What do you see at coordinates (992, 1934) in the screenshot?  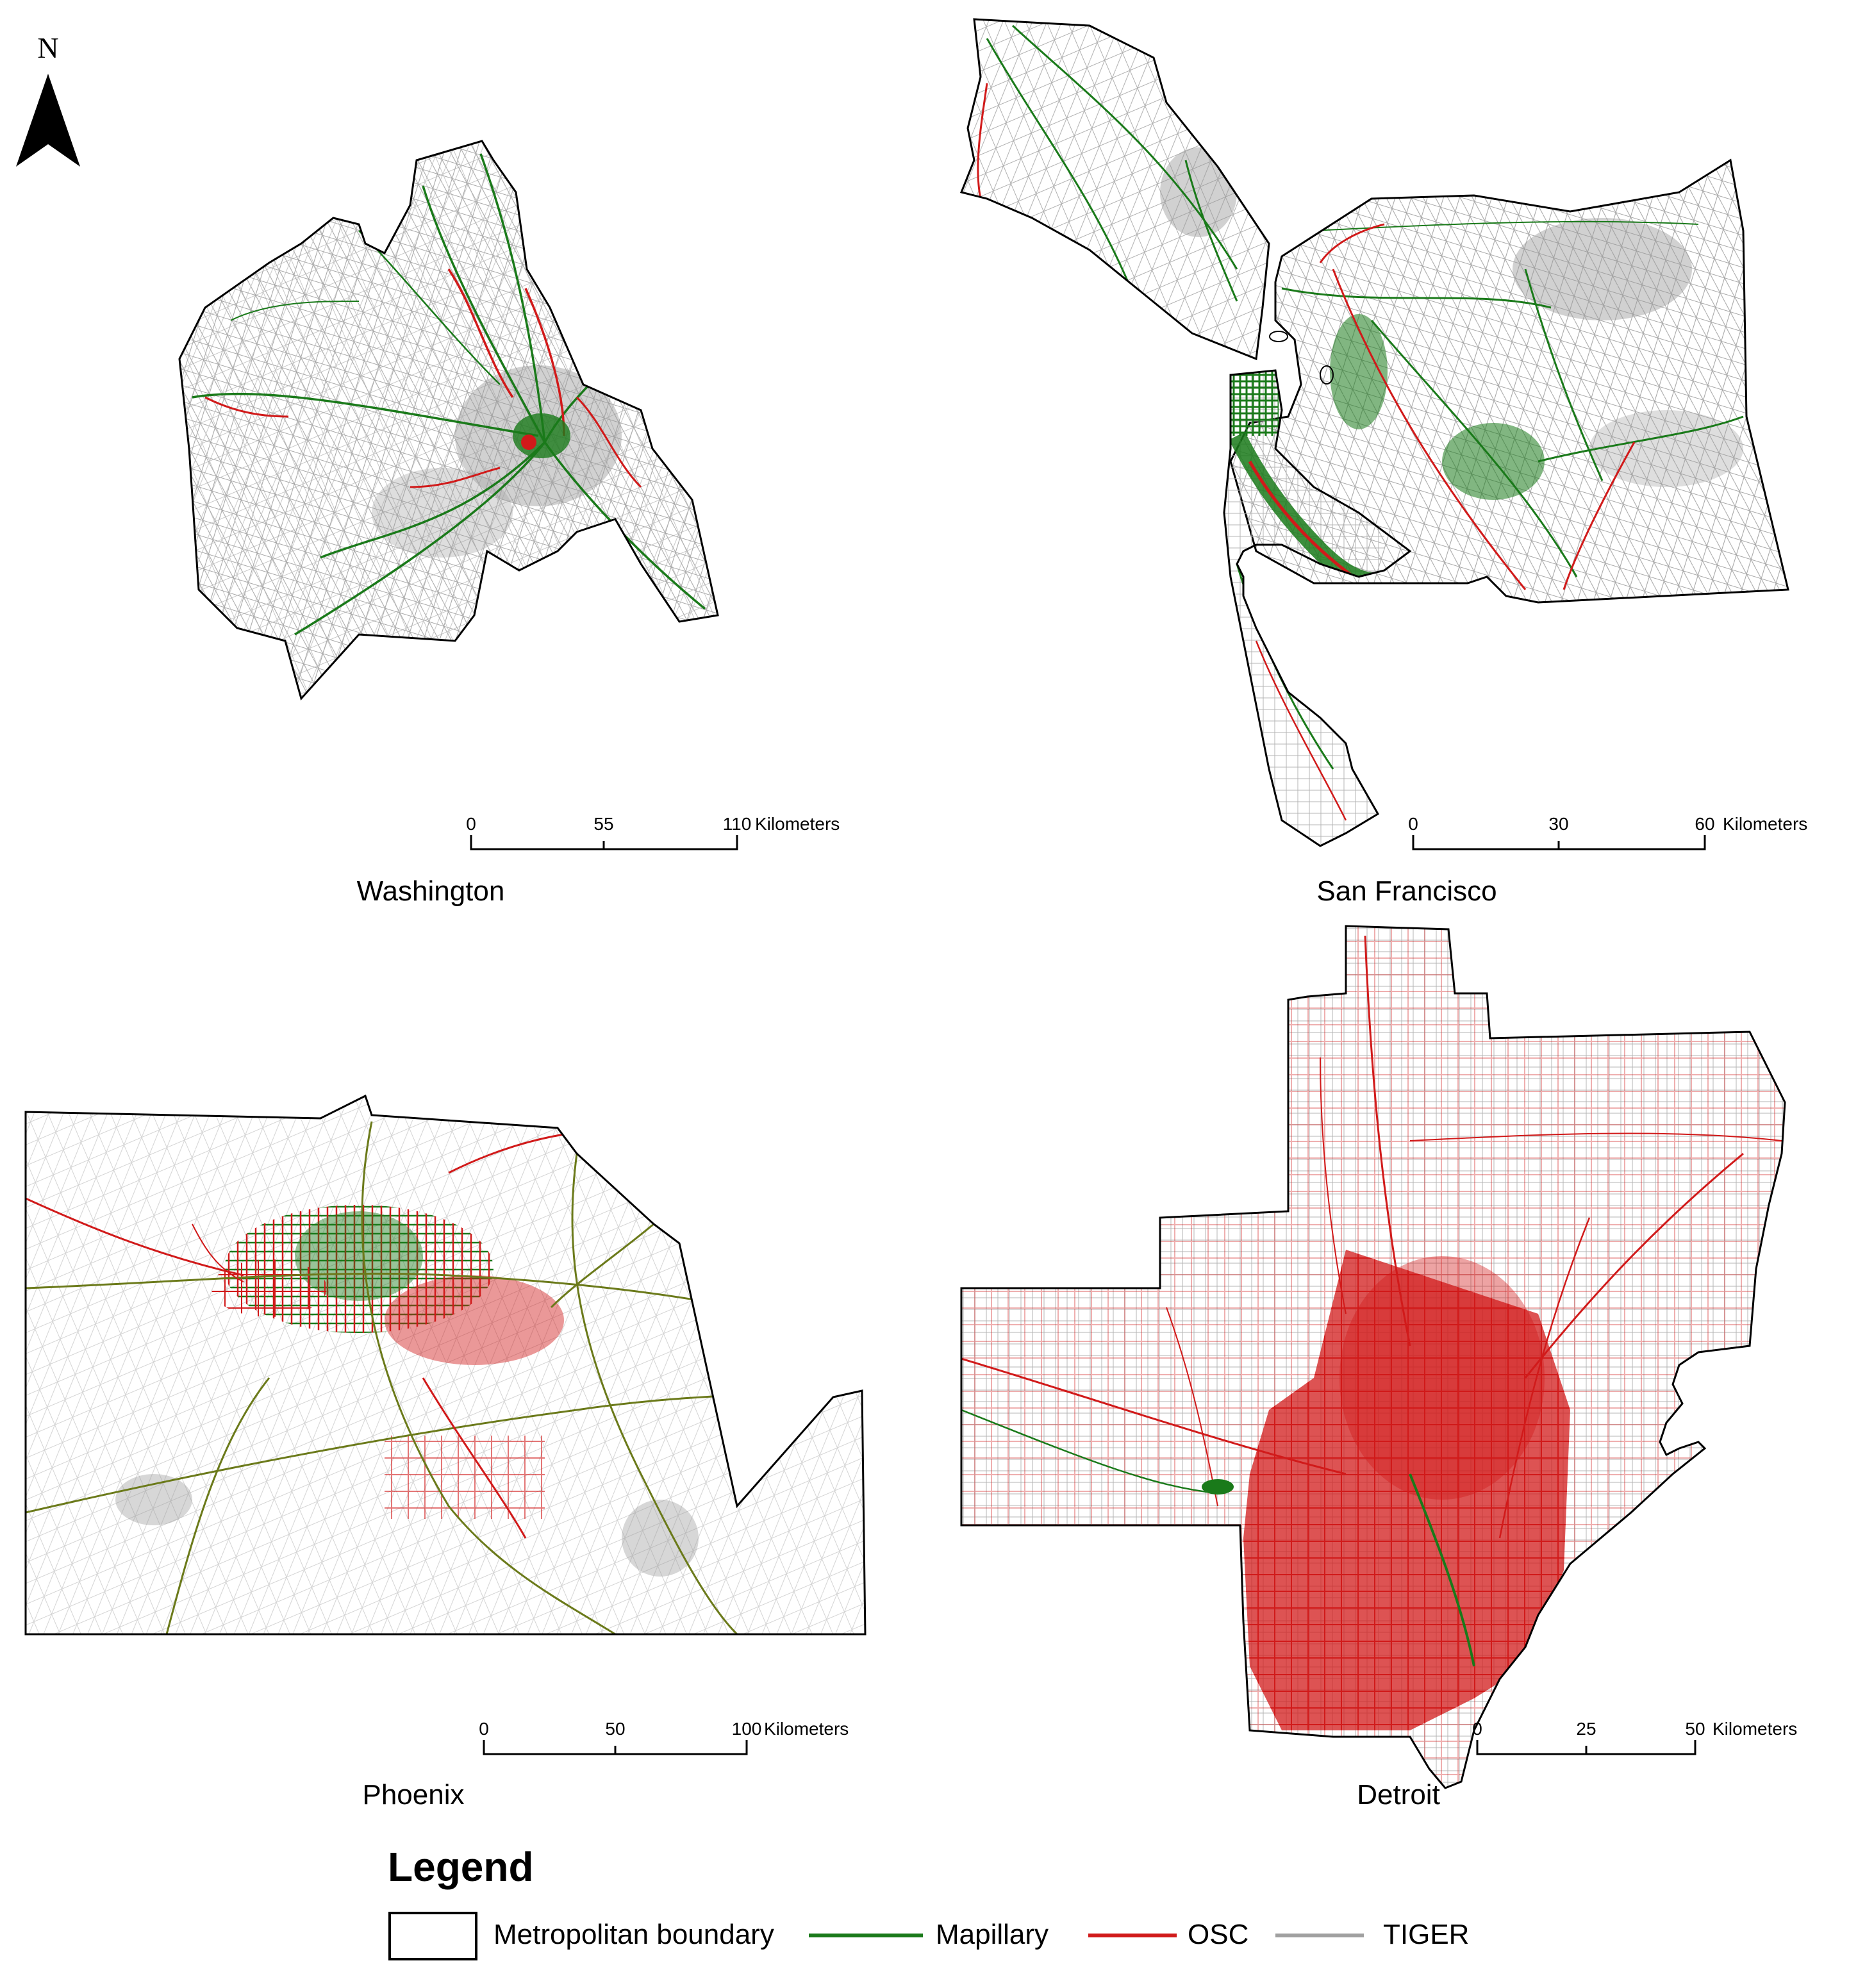 I see `legend-label: Mapillary` at bounding box center [992, 1934].